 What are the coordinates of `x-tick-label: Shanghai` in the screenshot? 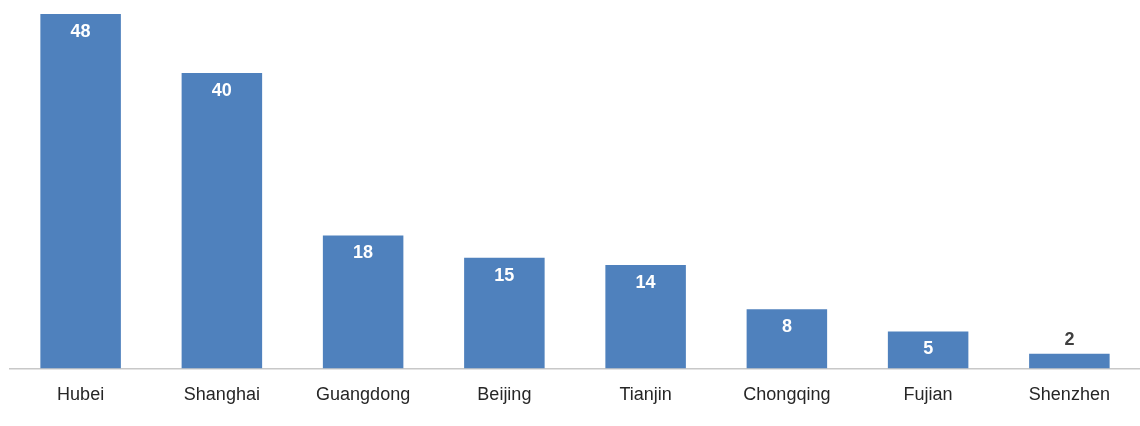 It's located at (221, 394).